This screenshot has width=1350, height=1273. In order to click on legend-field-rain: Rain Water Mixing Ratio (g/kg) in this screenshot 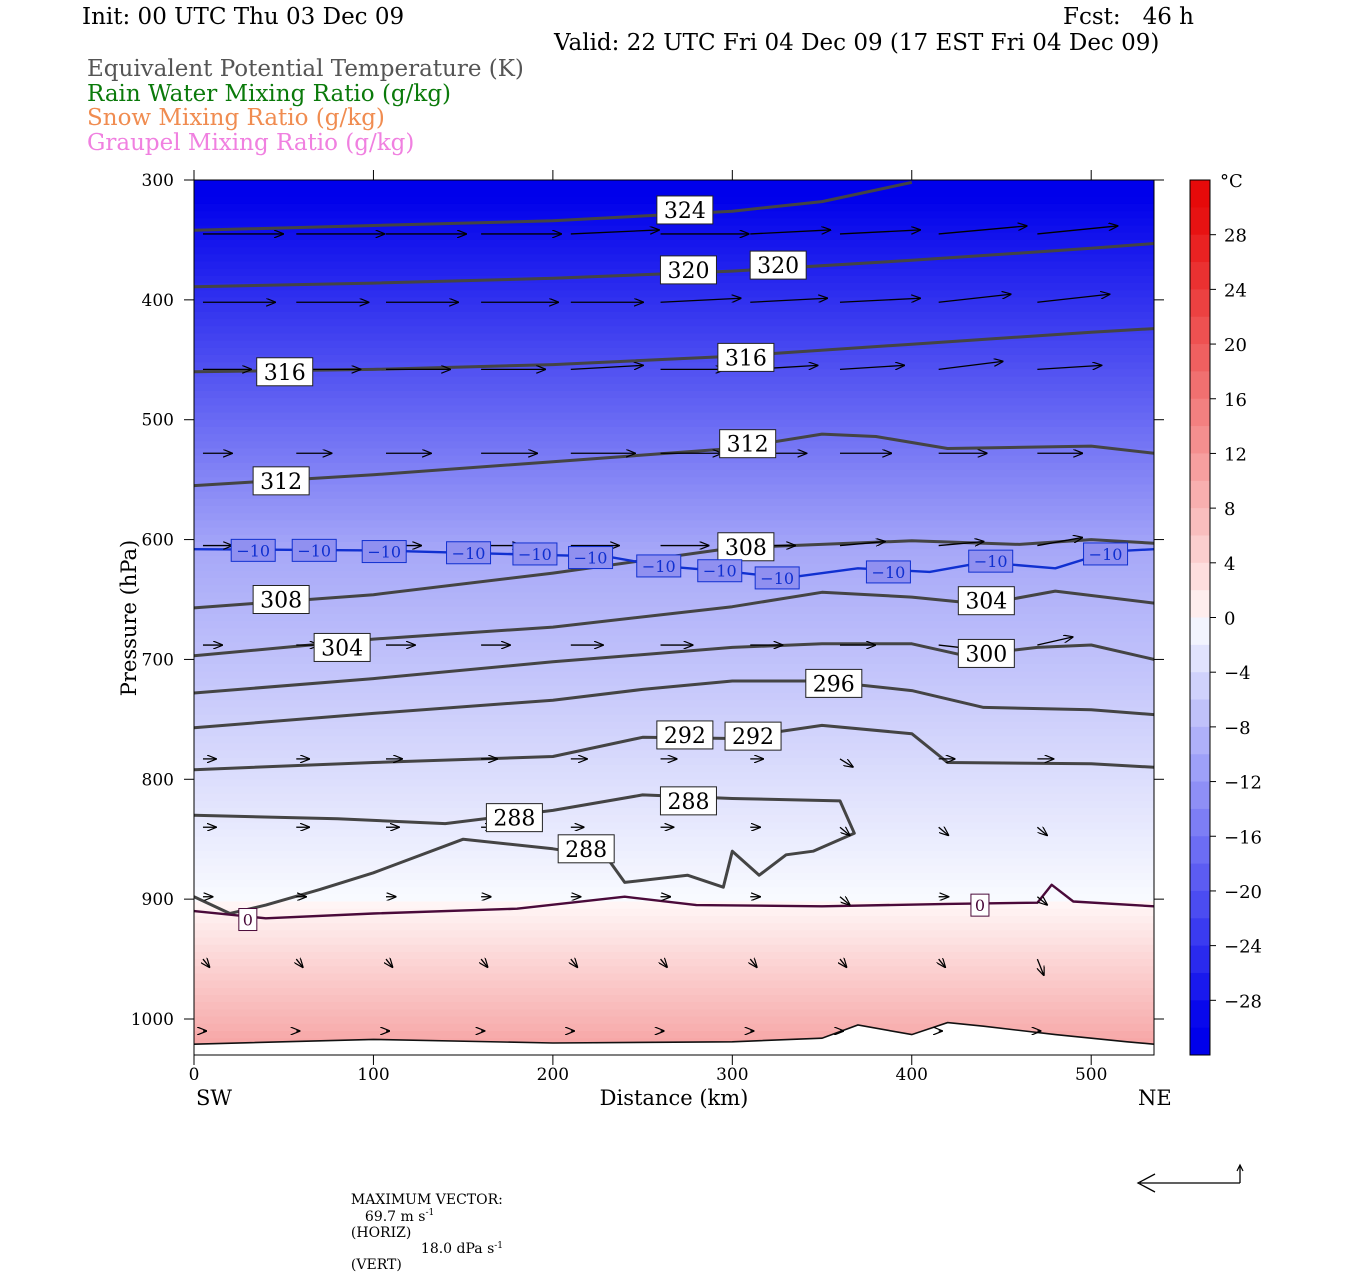, I will do `click(269, 94)`.